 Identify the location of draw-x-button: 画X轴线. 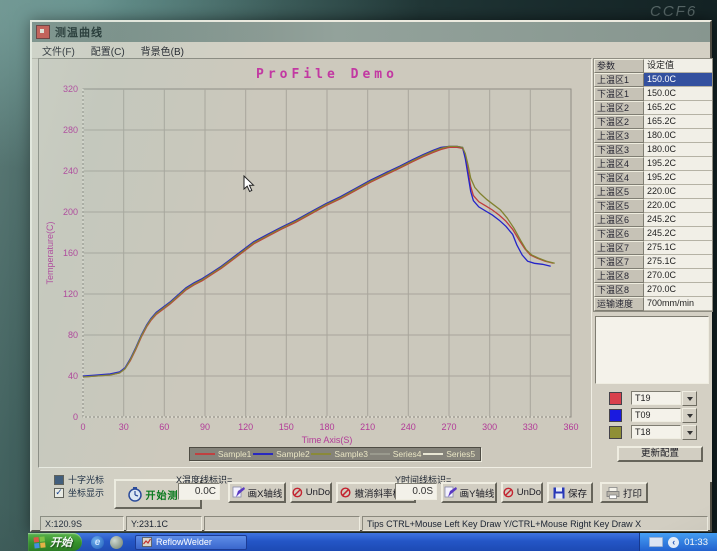
(257, 492).